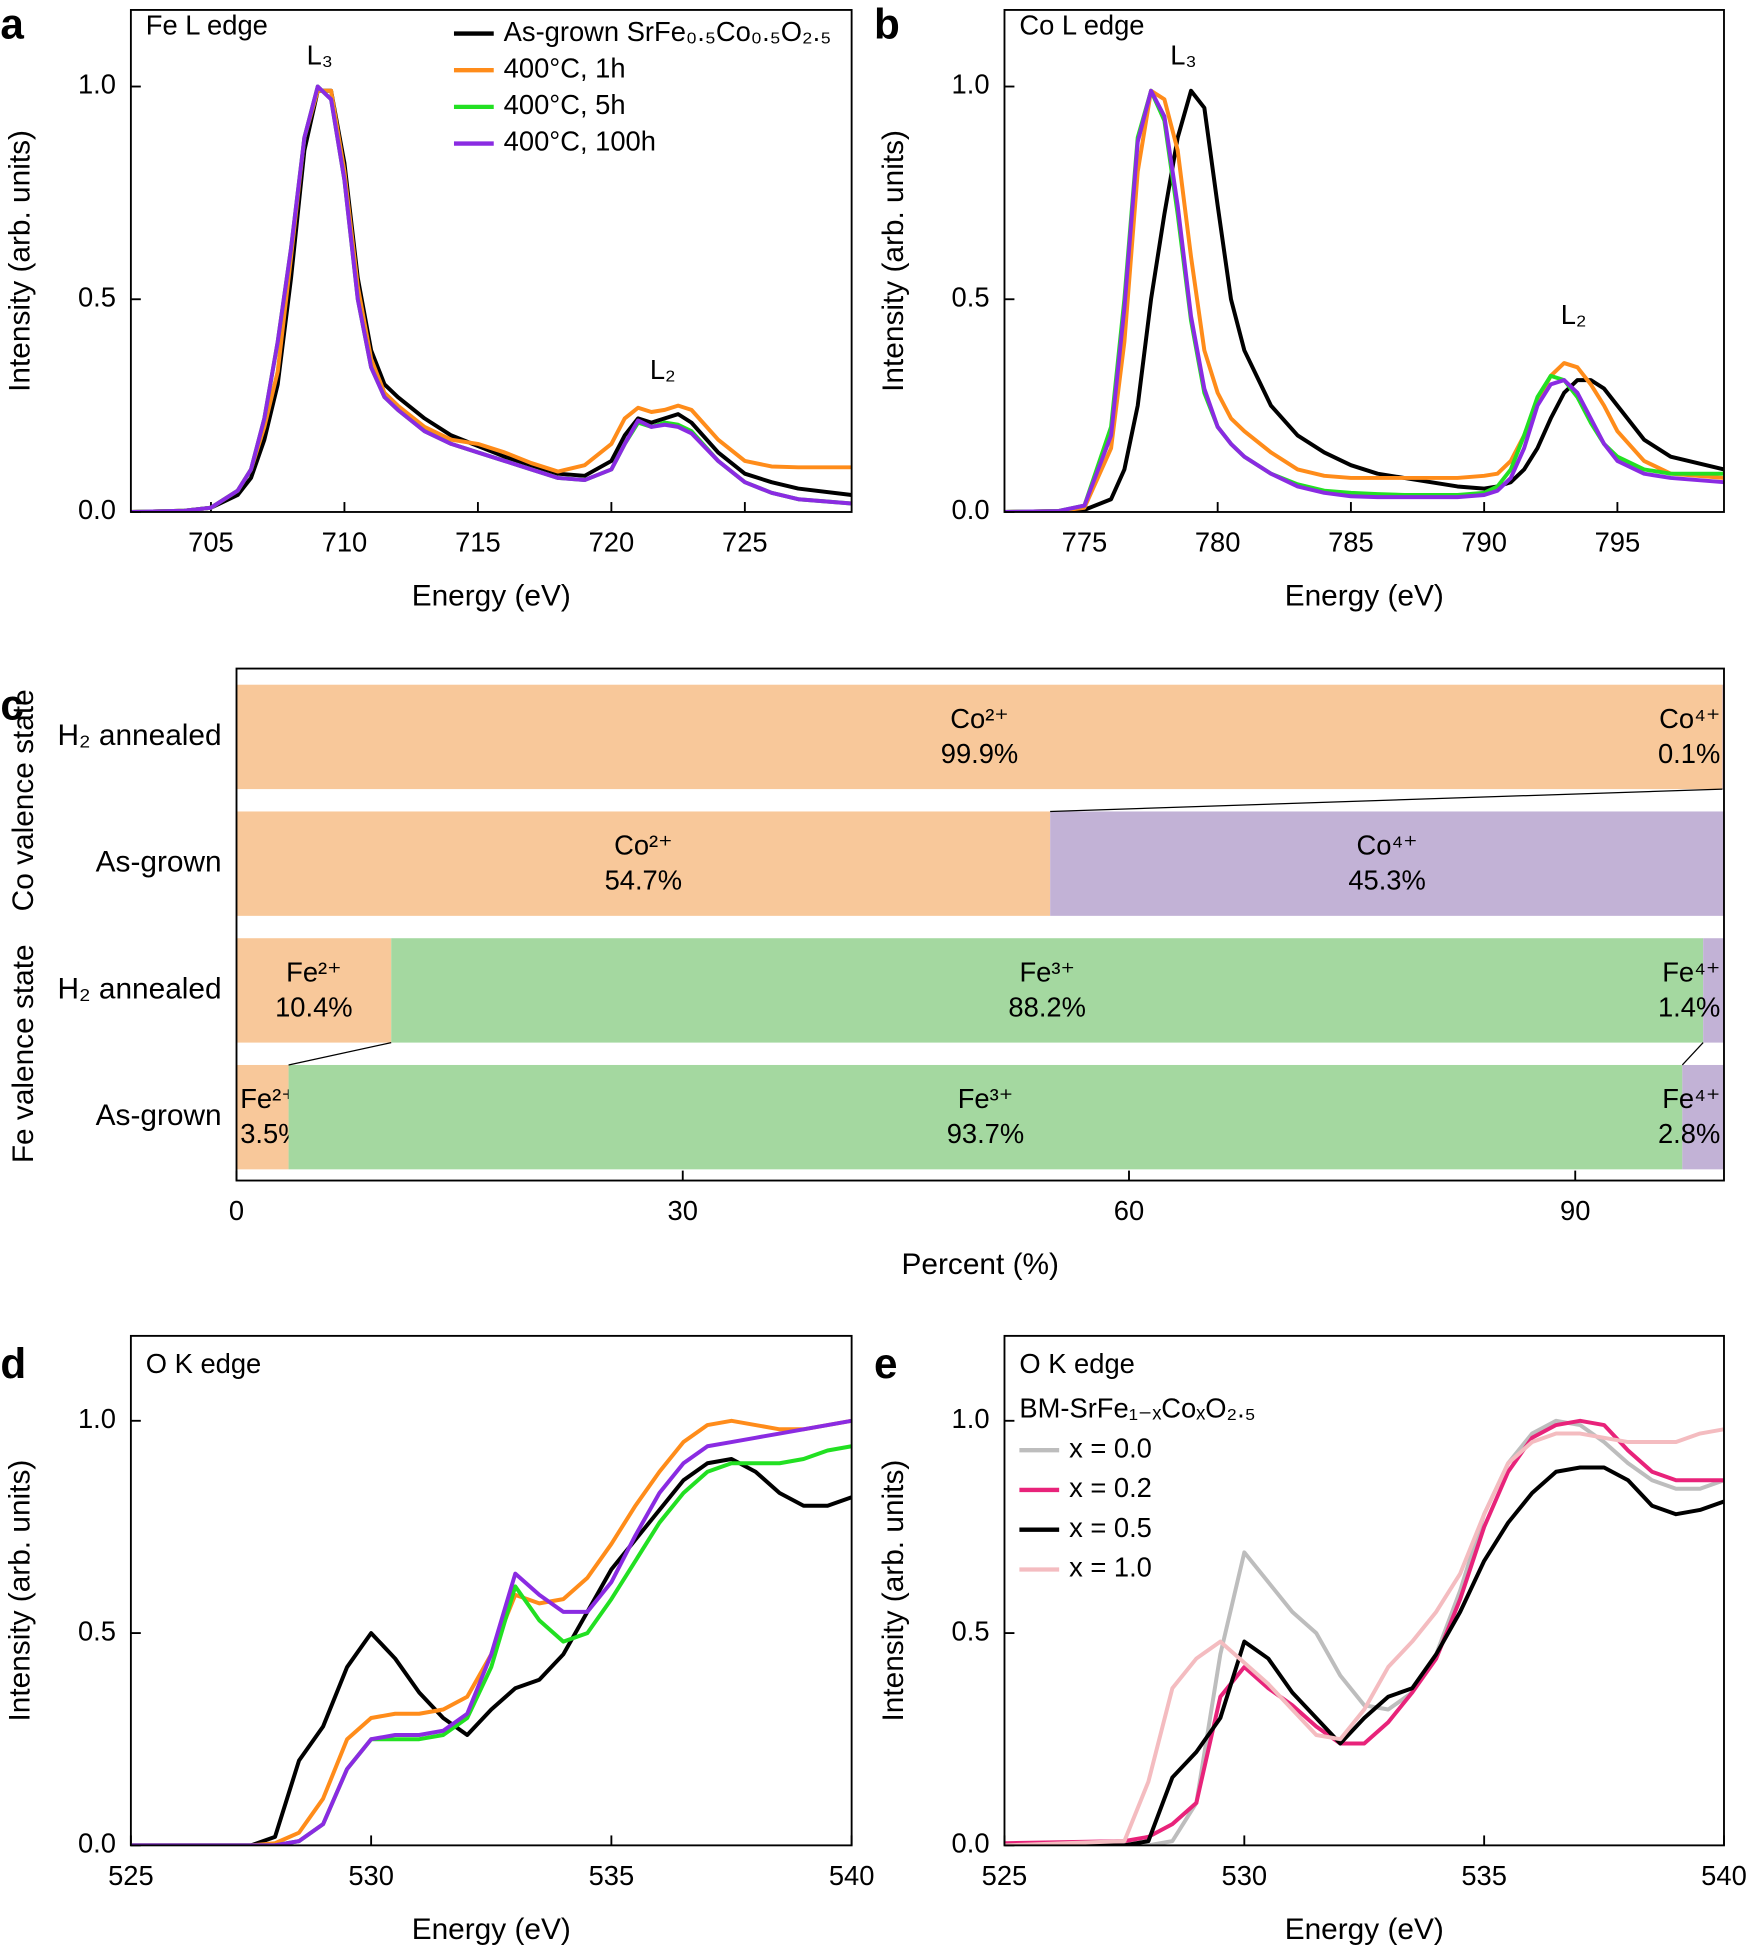  Describe the element at coordinates (1218, 542) in the screenshot. I see `x-tick-label: 780` at that location.